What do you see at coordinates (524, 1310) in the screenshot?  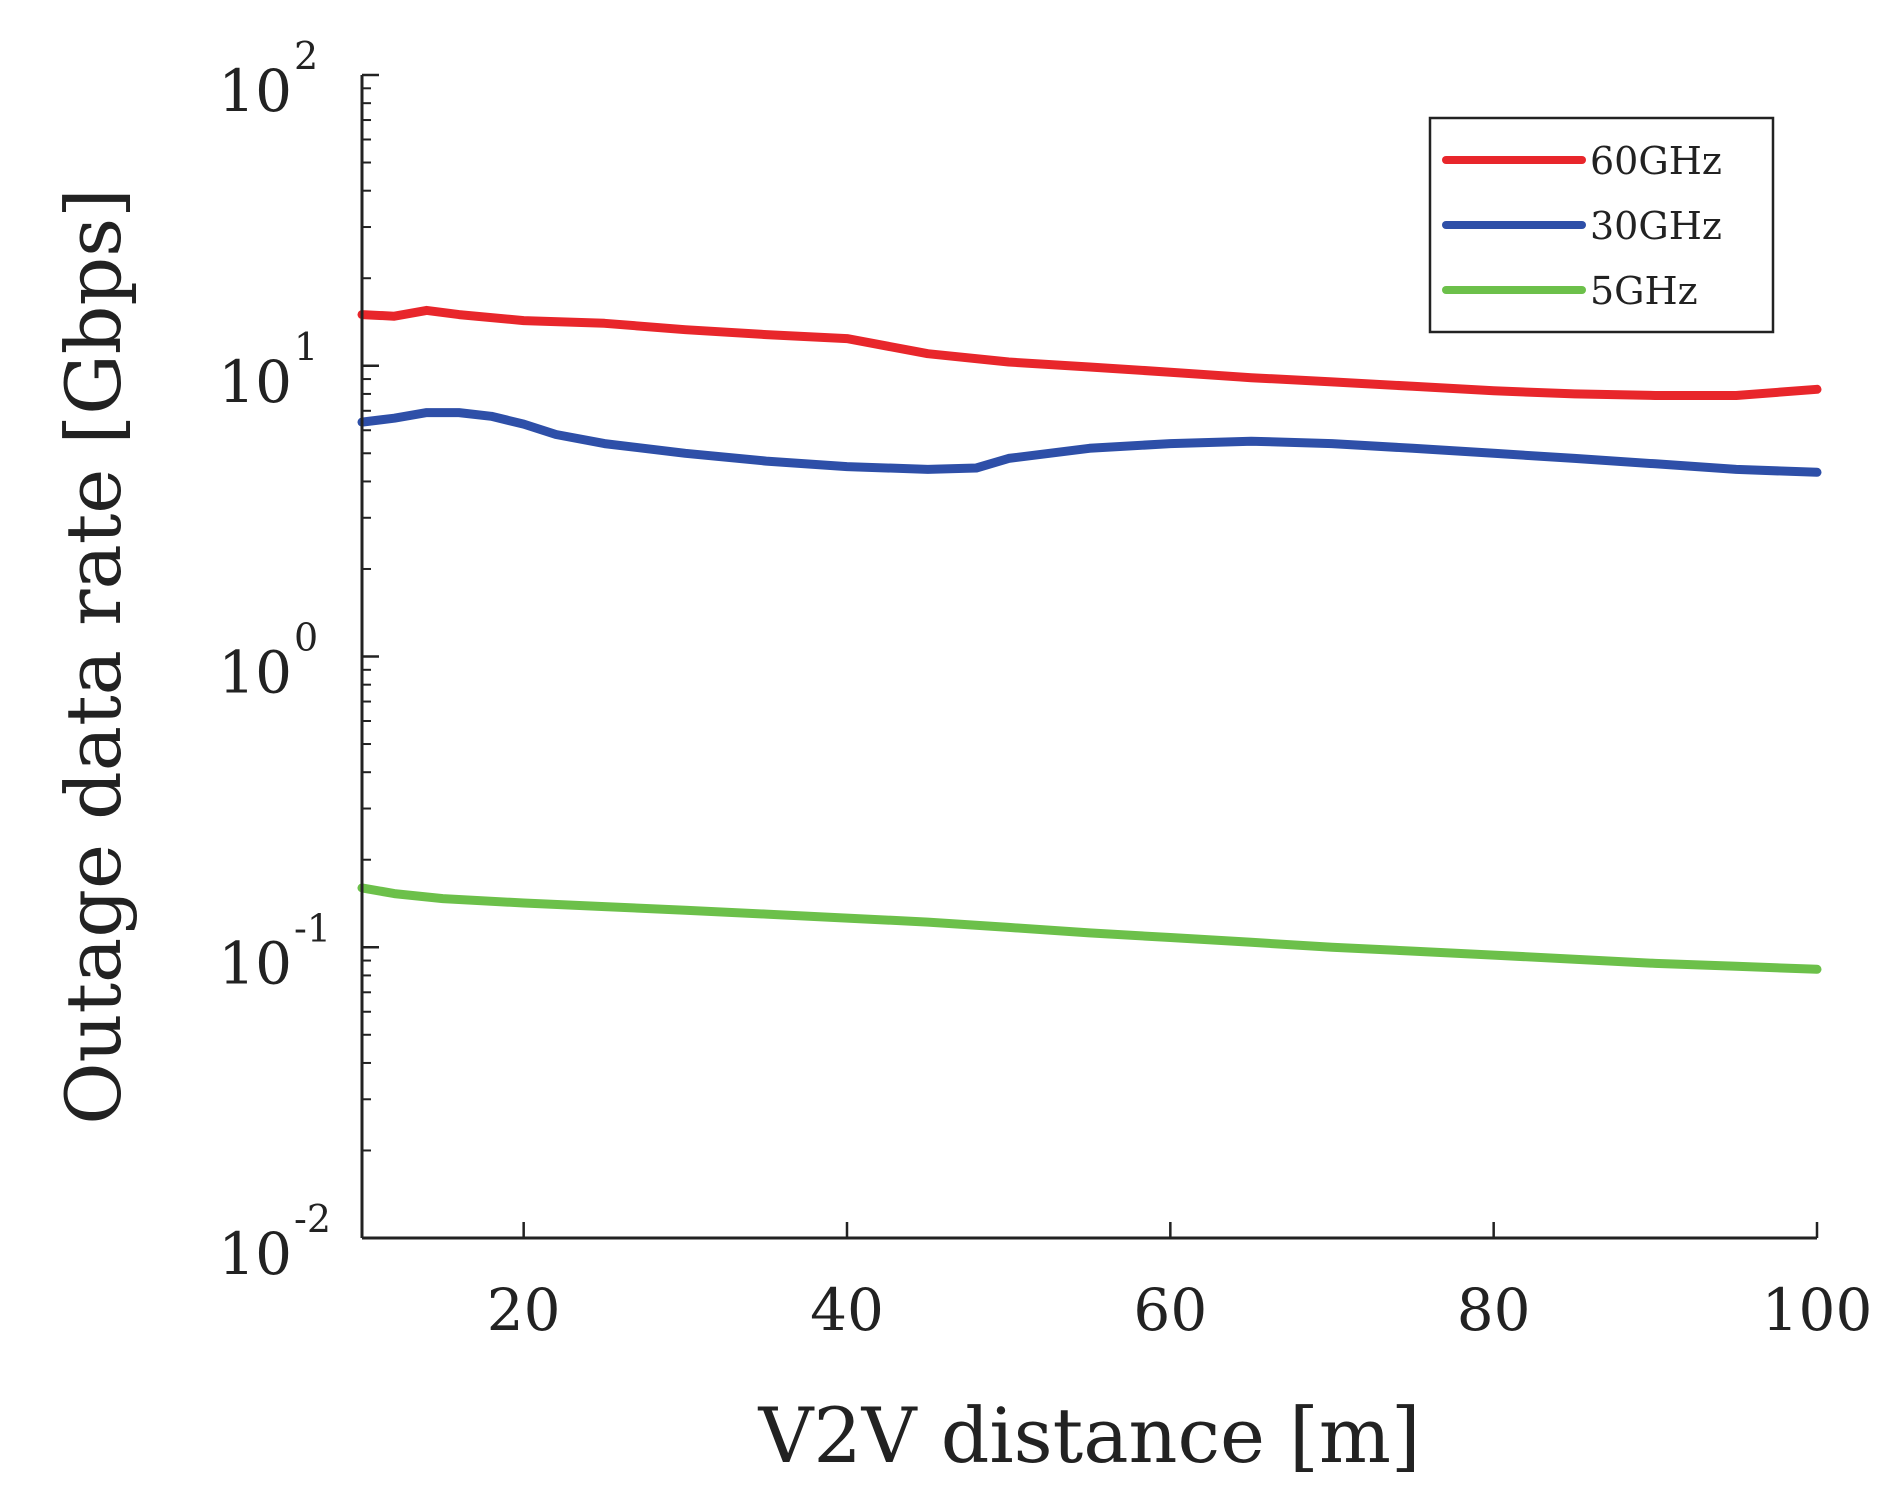 I see `x-tick-label: 20` at bounding box center [524, 1310].